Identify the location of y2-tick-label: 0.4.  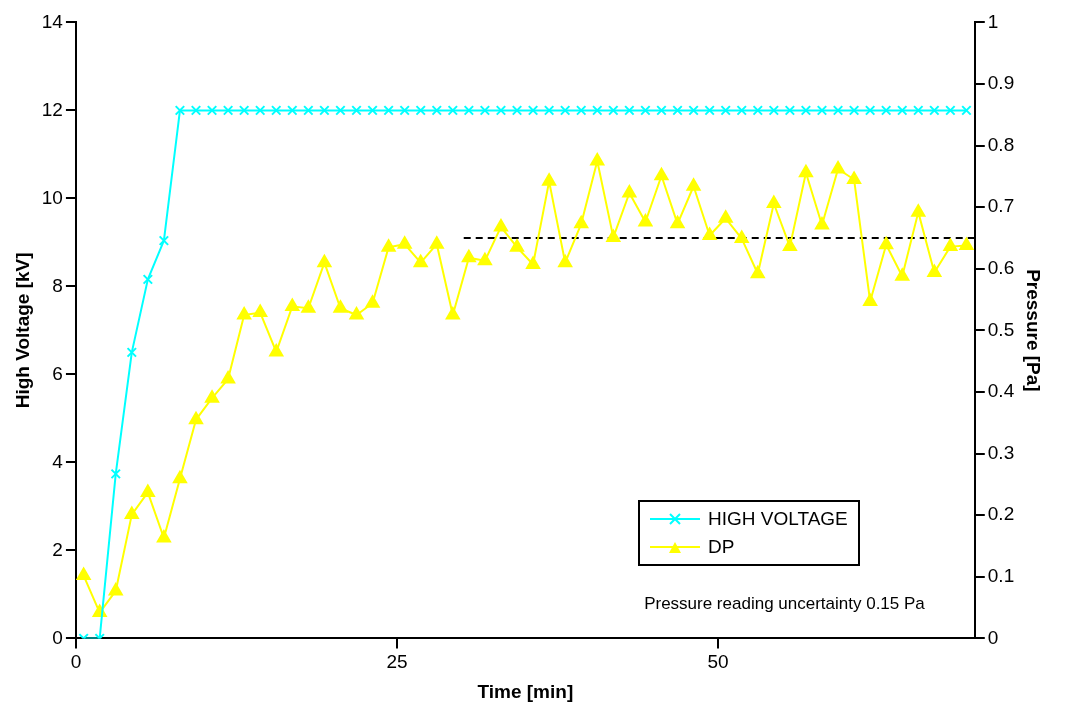
(1001, 391).